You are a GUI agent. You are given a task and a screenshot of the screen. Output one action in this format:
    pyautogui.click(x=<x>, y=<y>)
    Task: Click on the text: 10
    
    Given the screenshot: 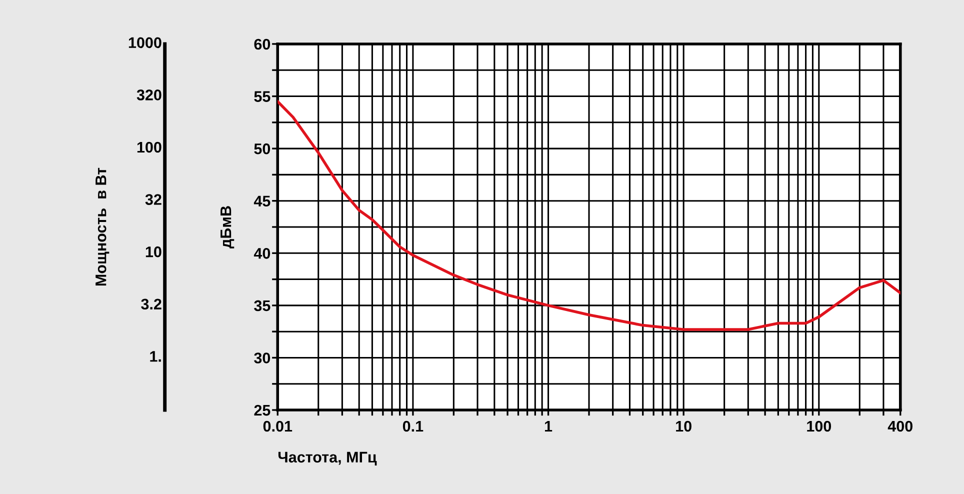 What is the action you would take?
    pyautogui.click(x=154, y=252)
    